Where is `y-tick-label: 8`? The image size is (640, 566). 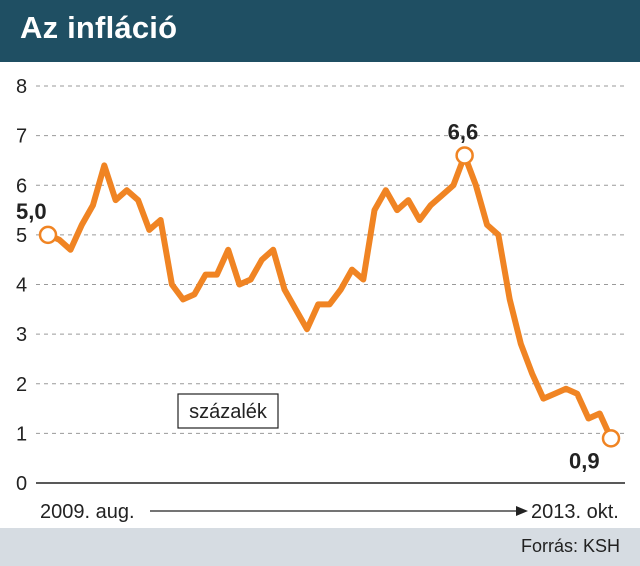
y-tick-label: 8 is located at coordinates (21, 87).